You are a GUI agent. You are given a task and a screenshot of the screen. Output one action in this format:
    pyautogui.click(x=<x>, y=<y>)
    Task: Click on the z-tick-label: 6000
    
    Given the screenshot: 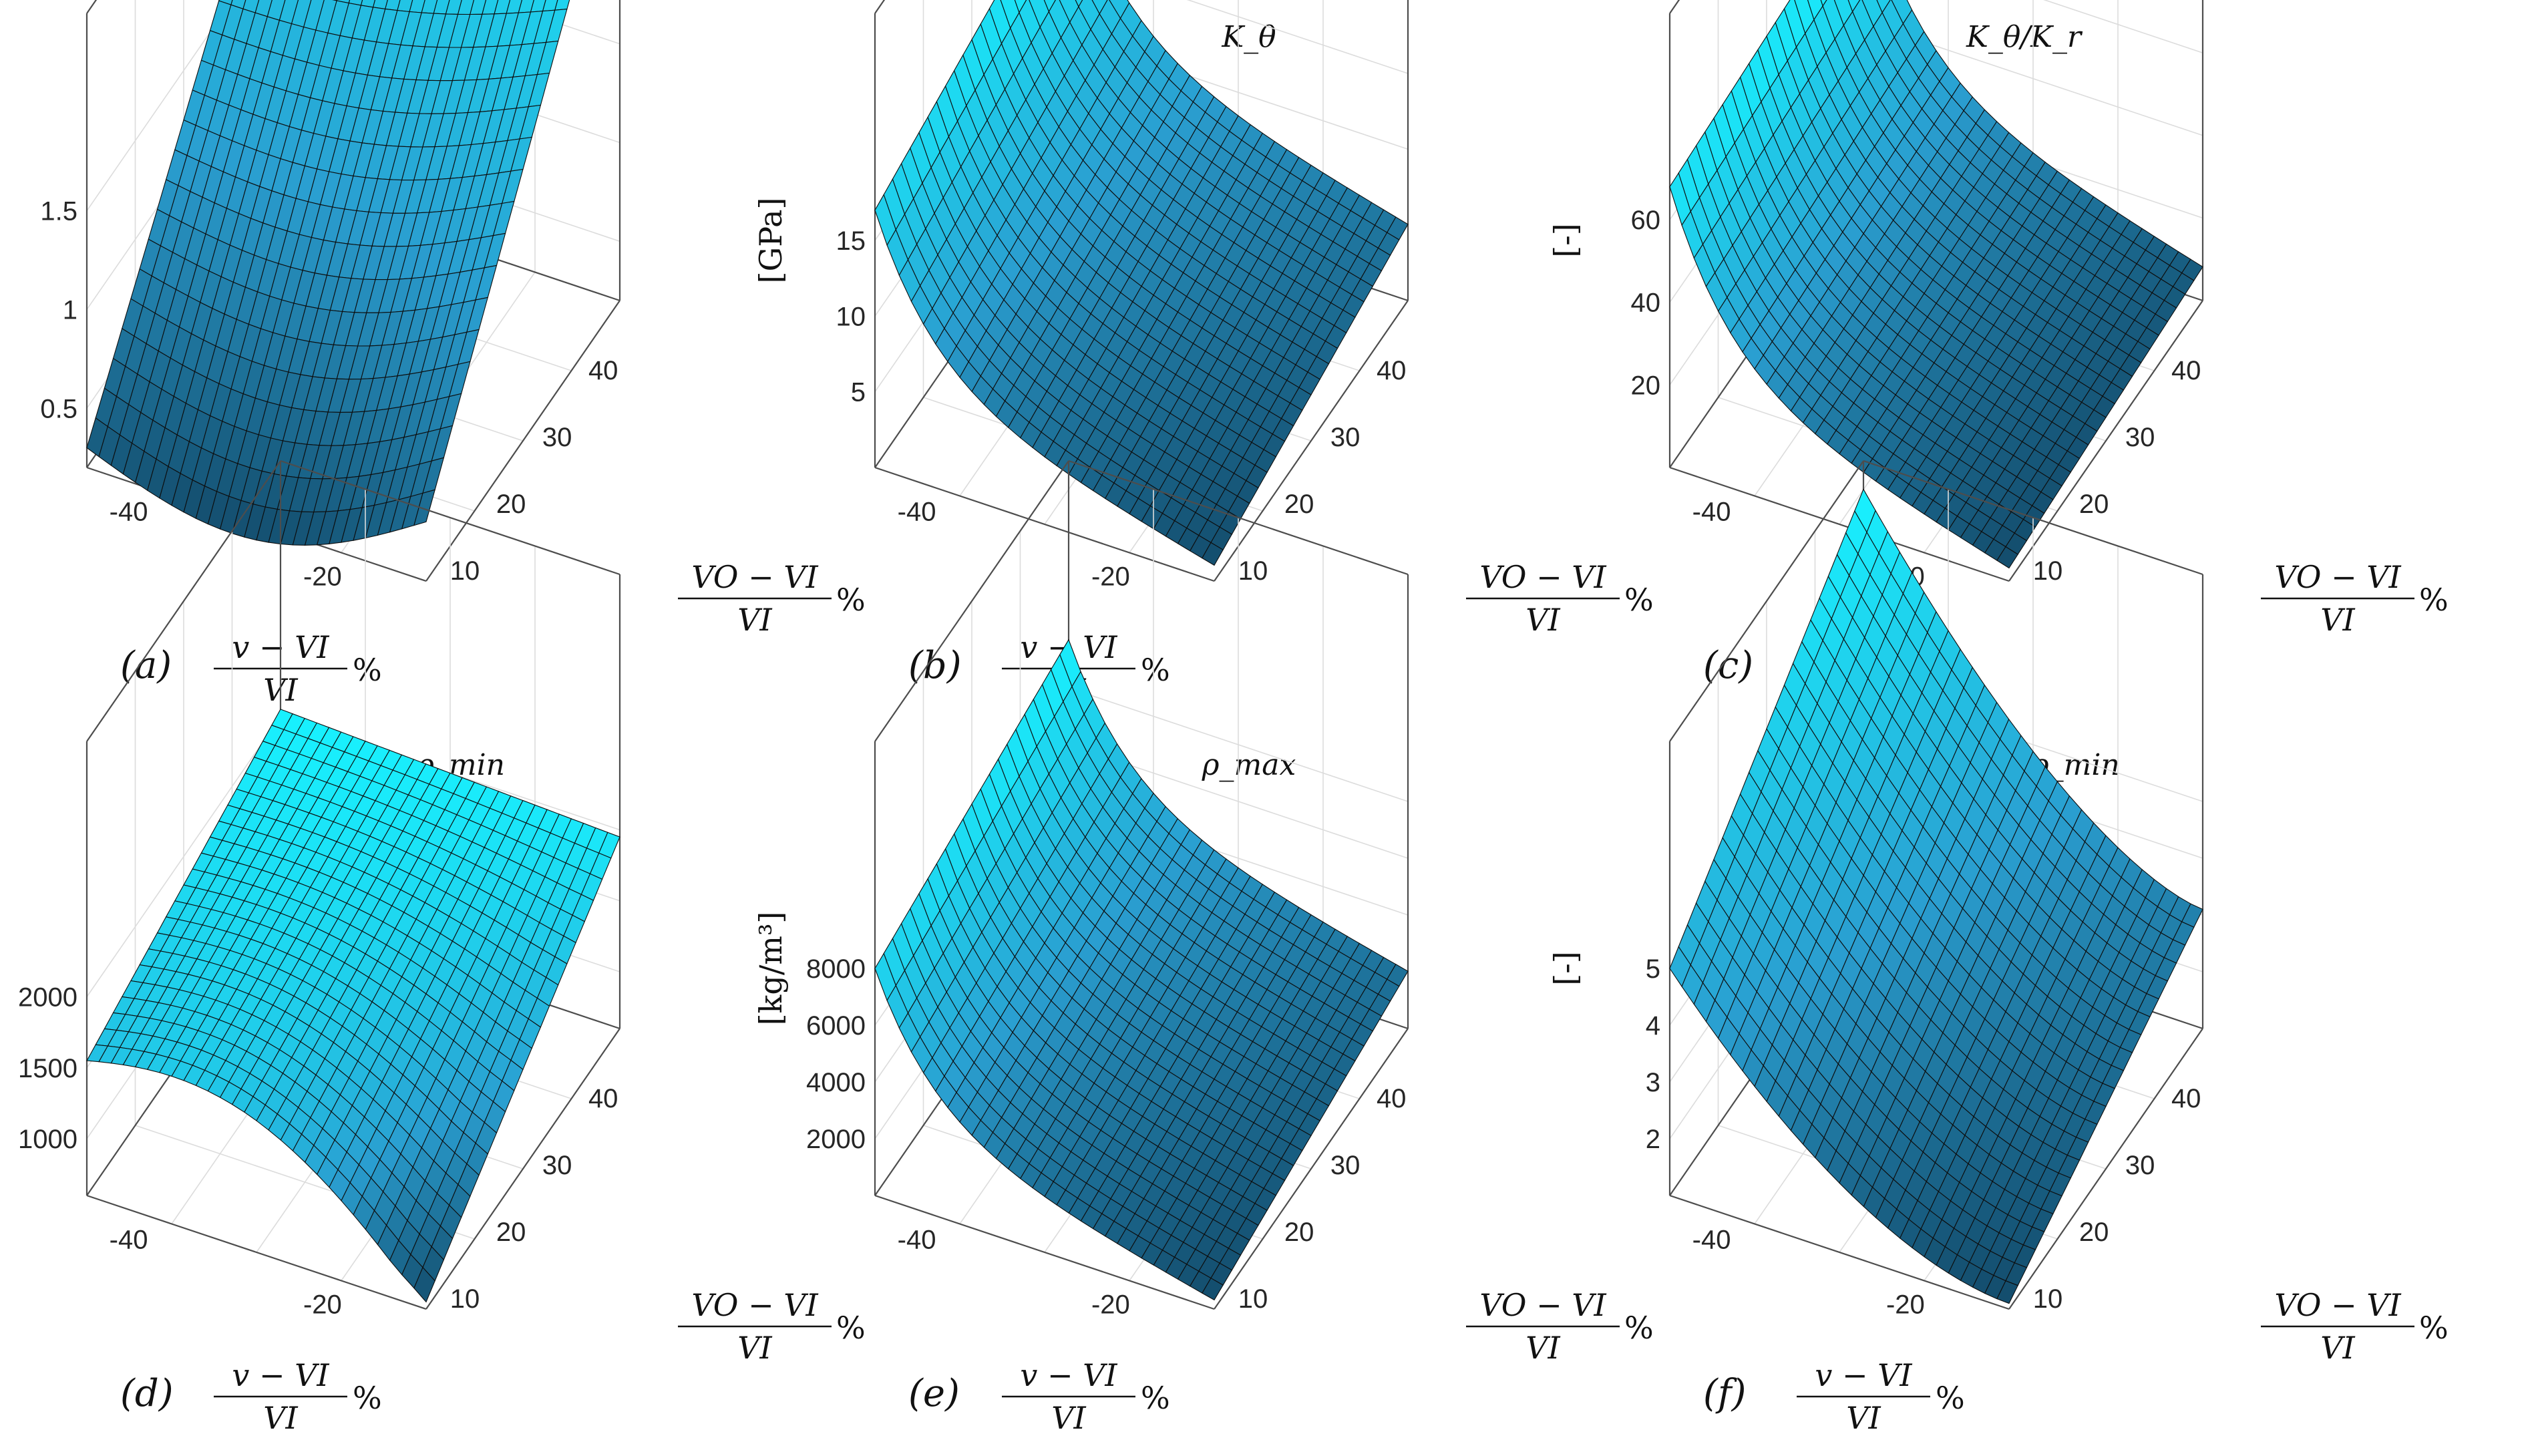 What is the action you would take?
    pyautogui.click(x=836, y=1026)
    